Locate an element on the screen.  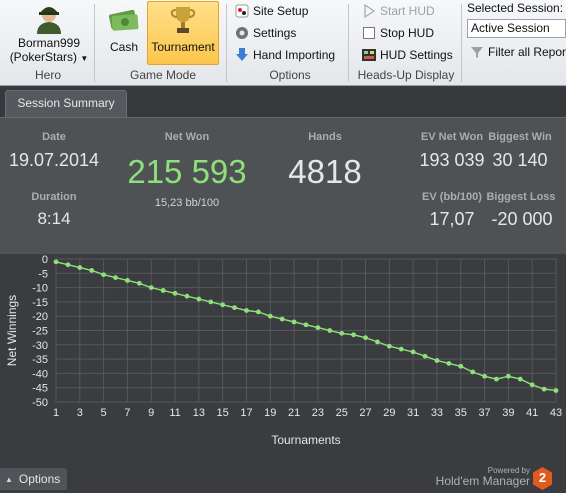
stop-icon is located at coordinates (369, 33).